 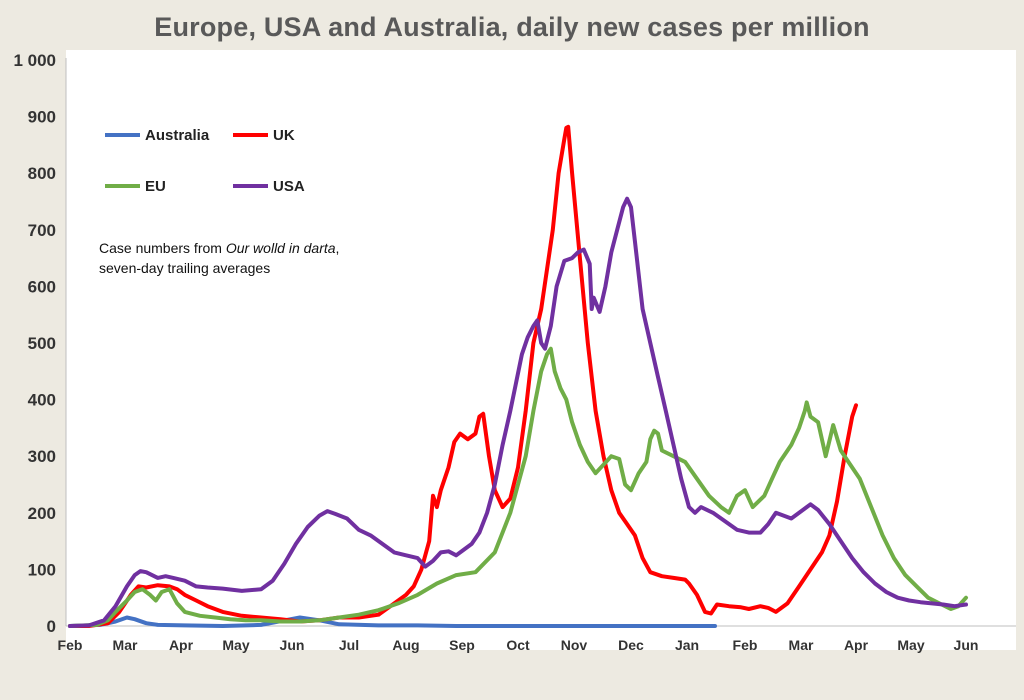 What do you see at coordinates (405, 645) in the screenshot?
I see `x-tick-label: Aug` at bounding box center [405, 645].